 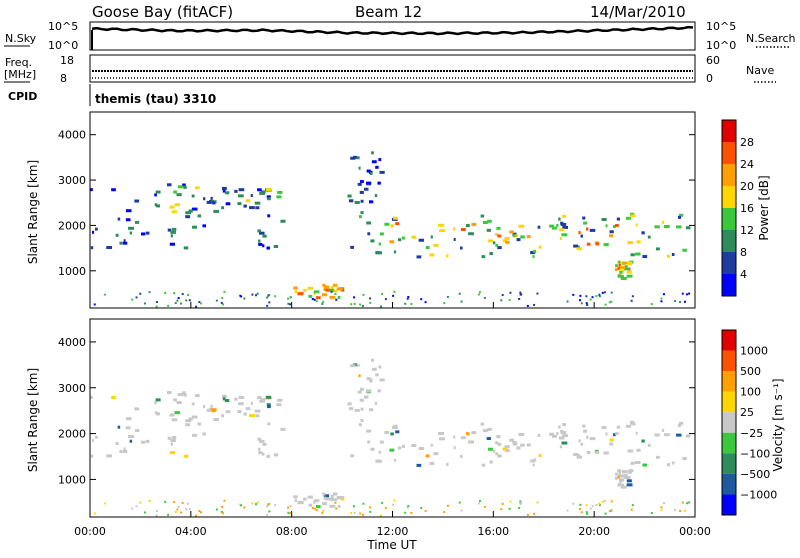 I want to click on colorbar-frame, so click(x=729, y=208).